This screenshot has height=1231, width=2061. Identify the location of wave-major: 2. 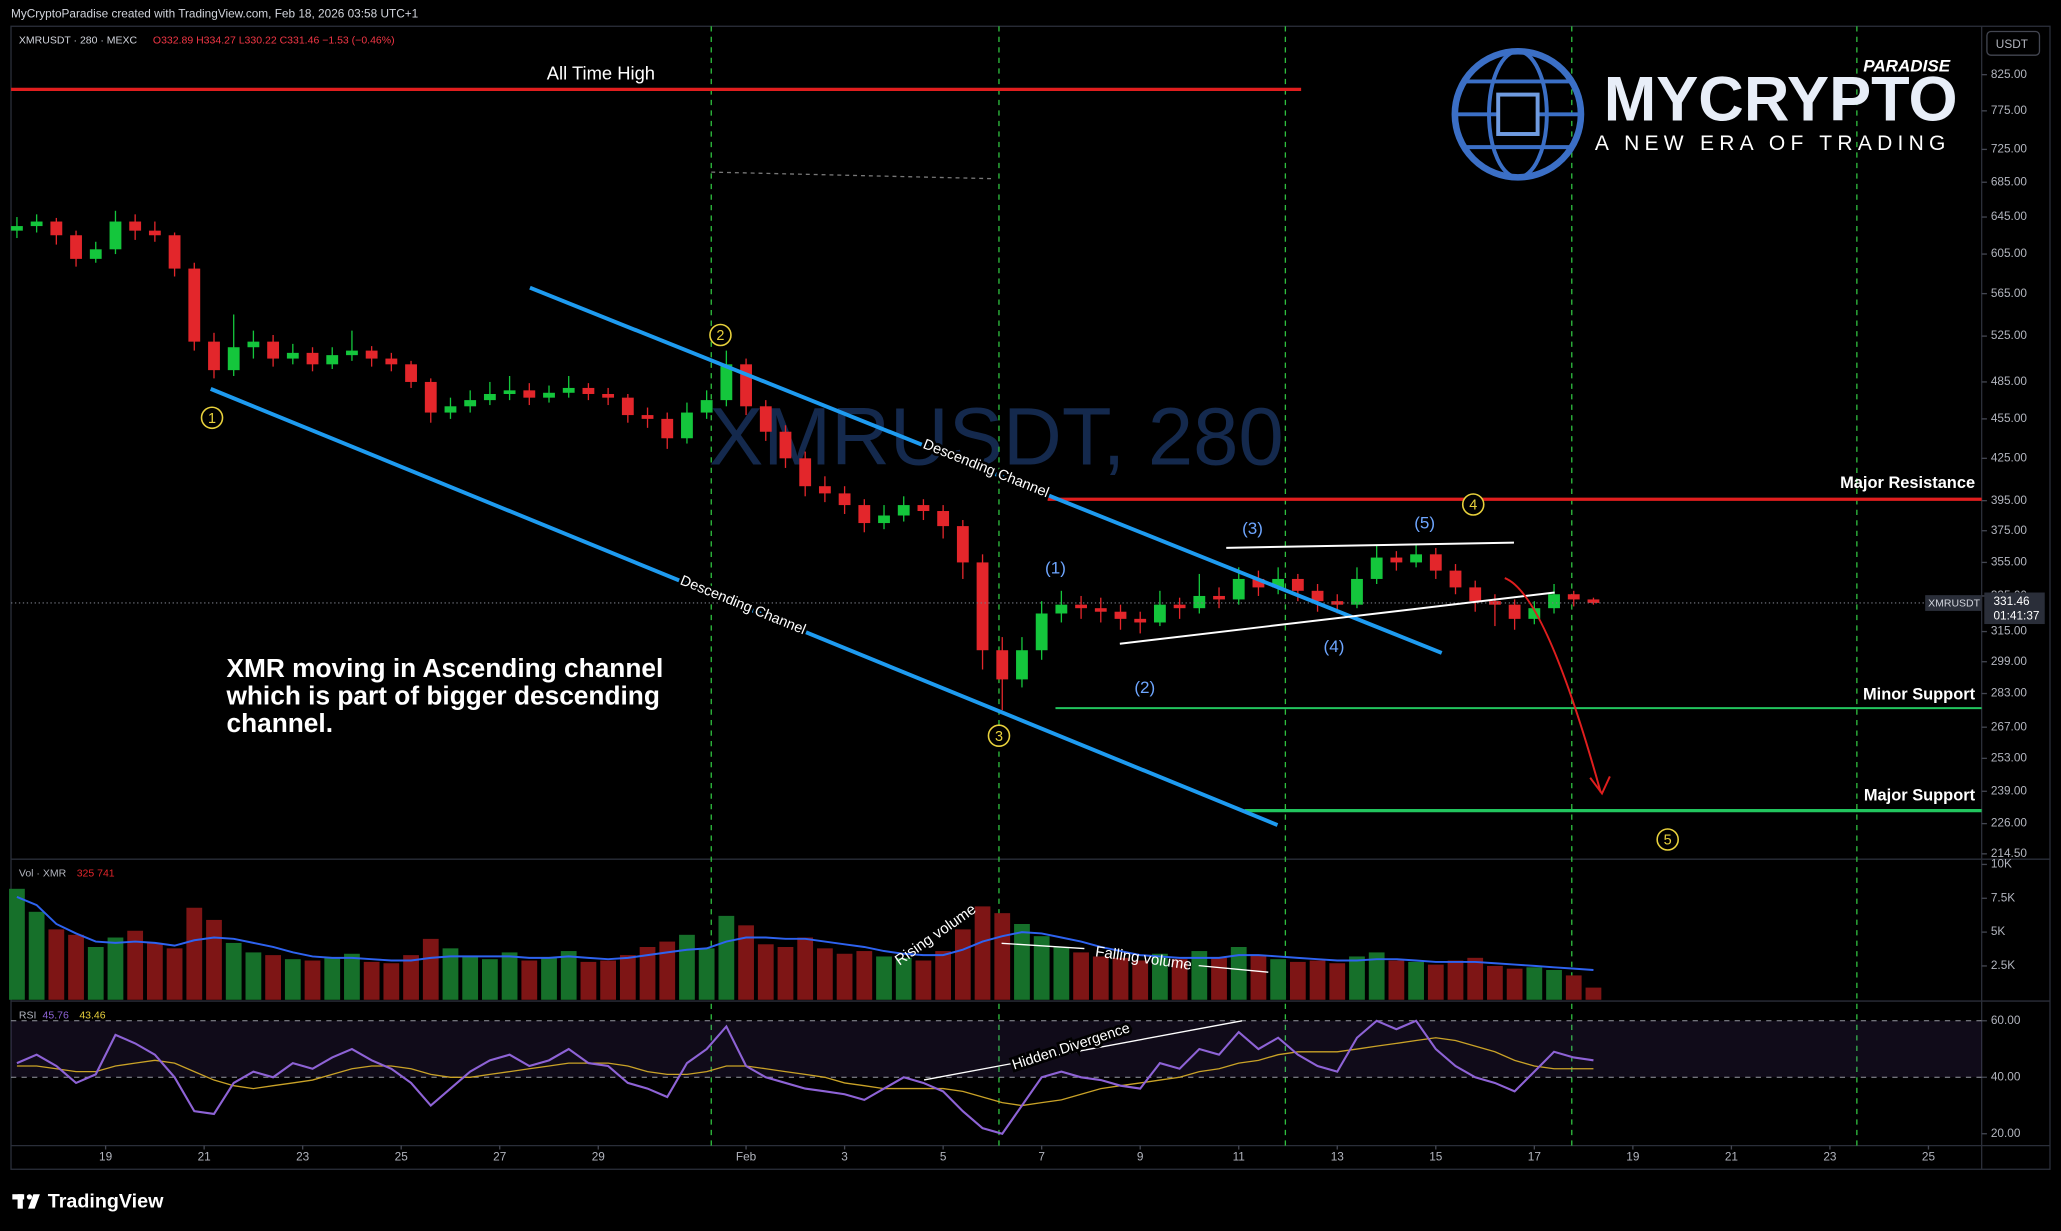
(720, 336).